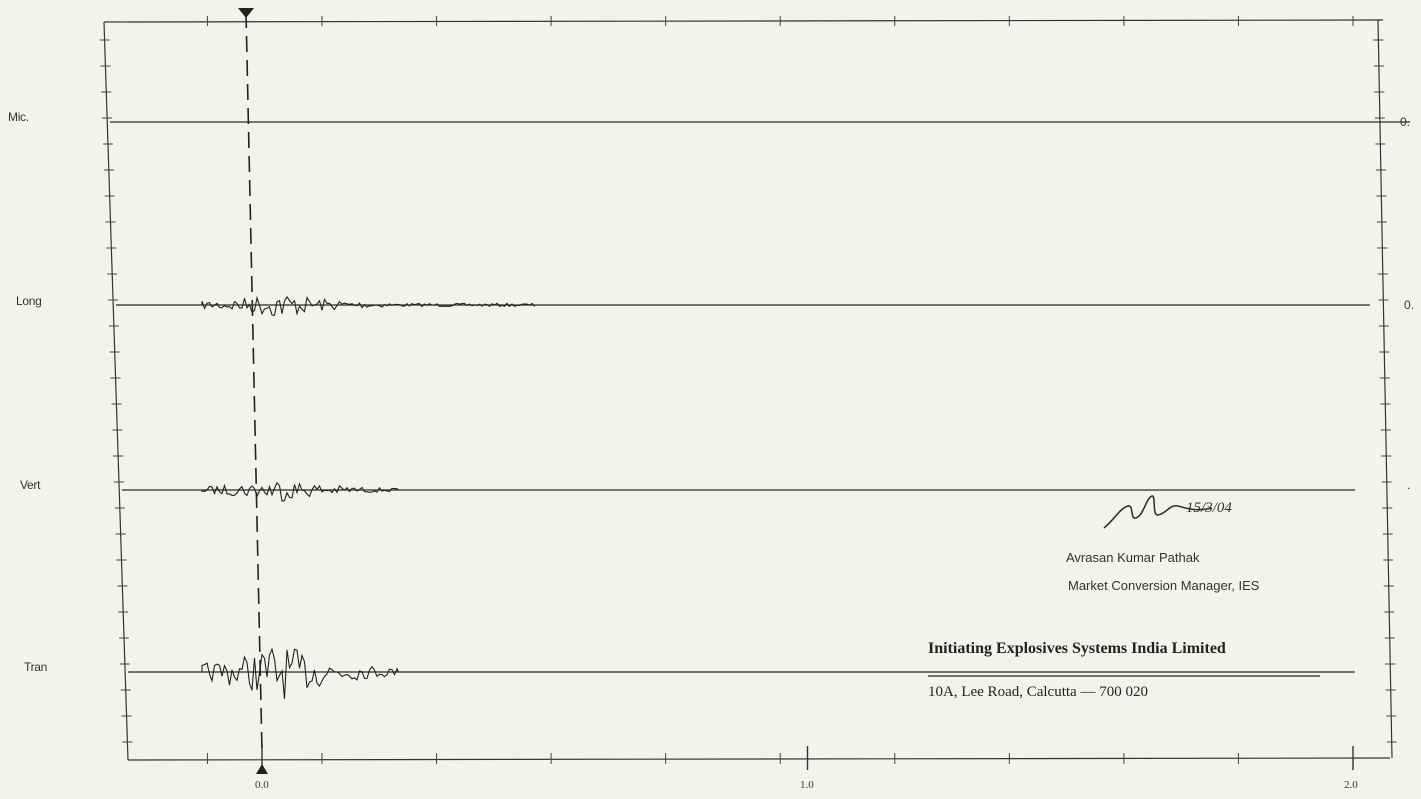  I want to click on channel-label-tran: Tran, so click(36, 667).